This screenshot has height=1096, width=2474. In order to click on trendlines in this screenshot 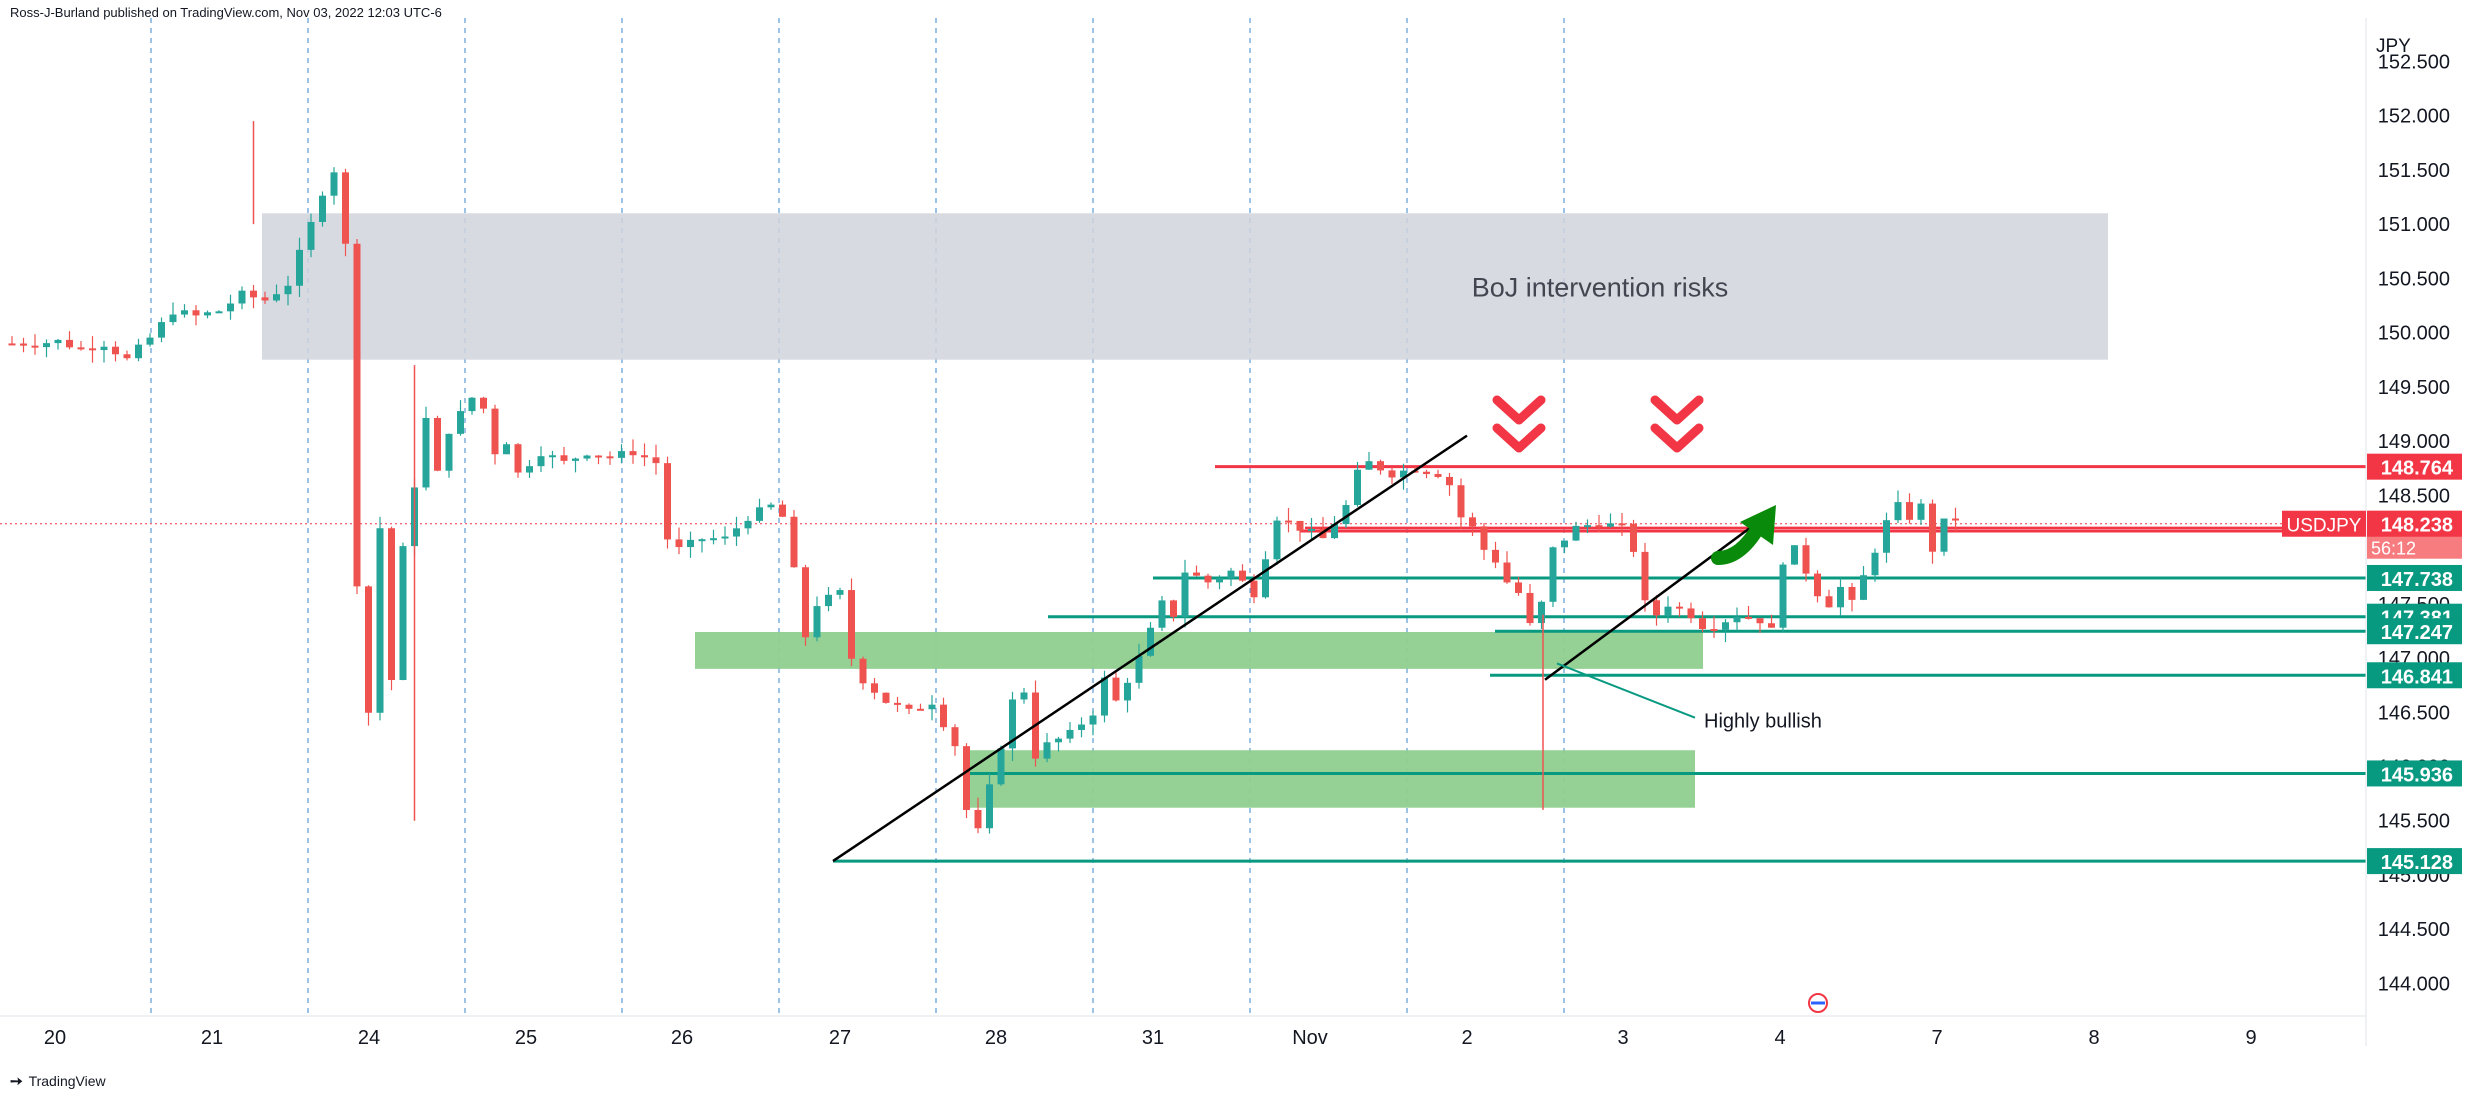, I will do `click(1302, 648)`.